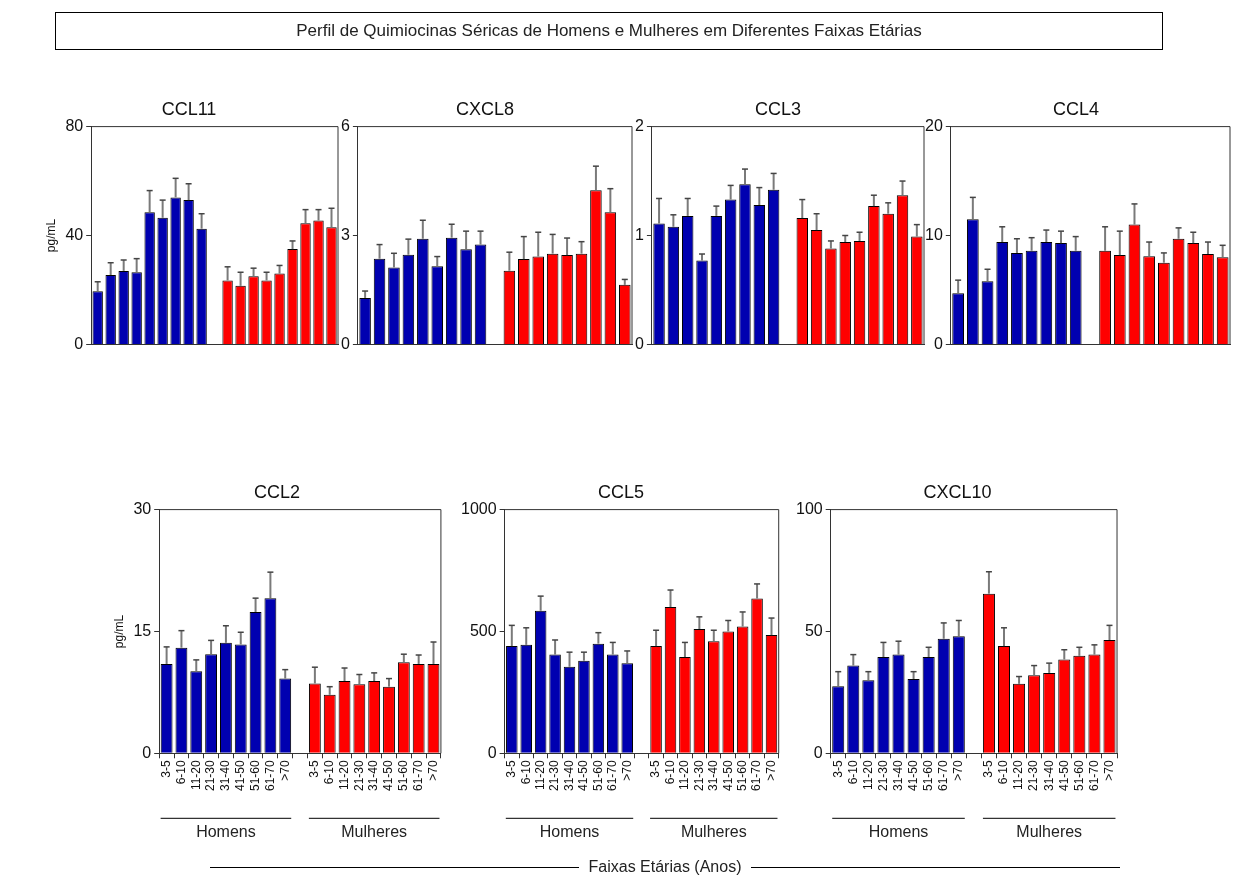 The width and height of the screenshot is (1237, 880). Describe the element at coordinates (639, 234) in the screenshot. I see `y-tick-label: 1` at that location.